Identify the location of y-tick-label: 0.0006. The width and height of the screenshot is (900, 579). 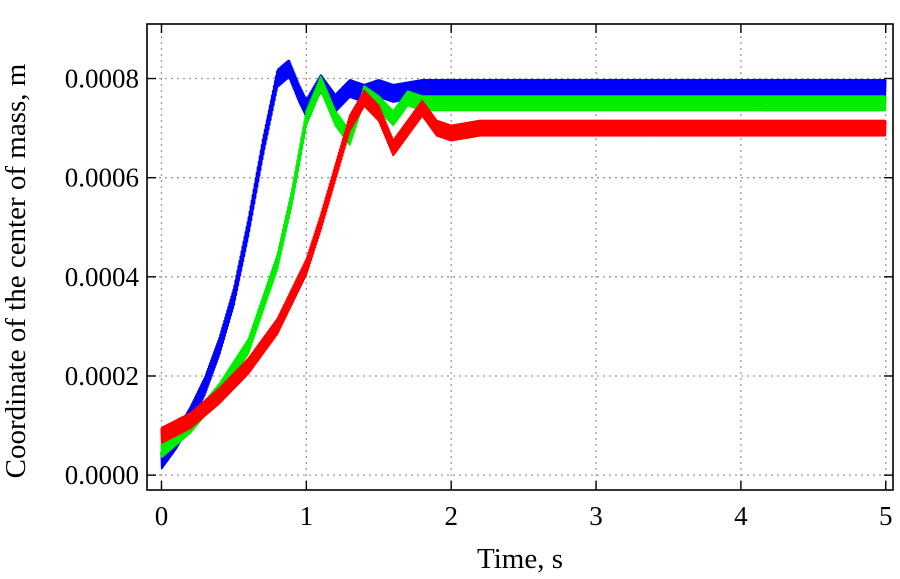
(102, 178).